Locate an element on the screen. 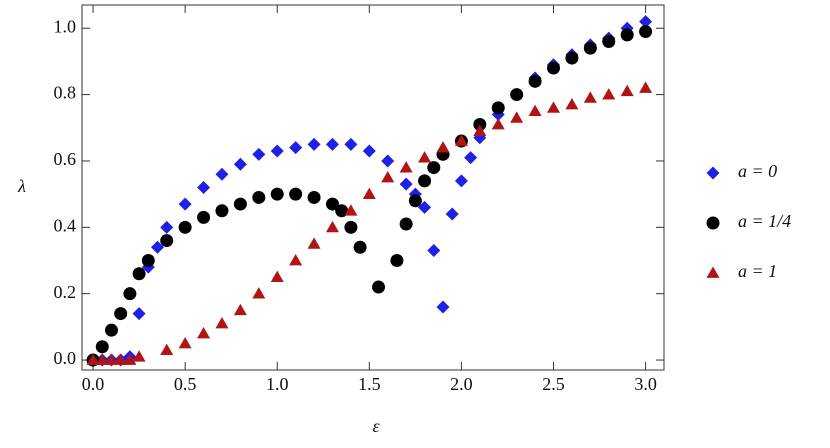  y-tick-label: 1.0 is located at coordinates (65, 26).